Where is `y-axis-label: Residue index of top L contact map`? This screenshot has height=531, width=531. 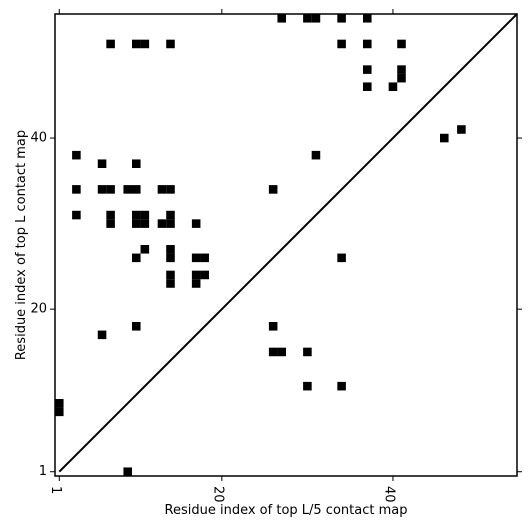 y-axis-label: Residue index of top L contact map is located at coordinates (21, 245).